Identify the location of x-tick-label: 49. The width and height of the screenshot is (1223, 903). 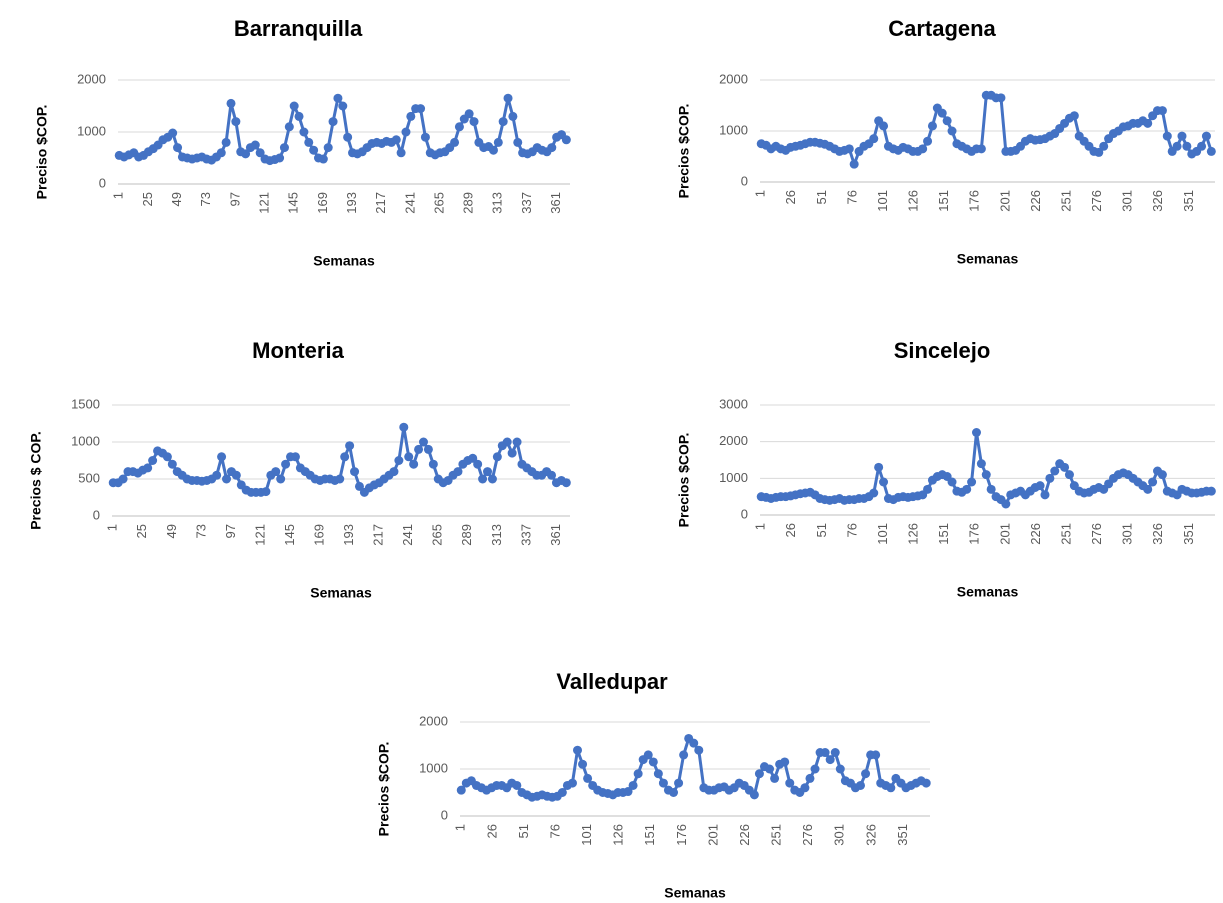
(176, 199).